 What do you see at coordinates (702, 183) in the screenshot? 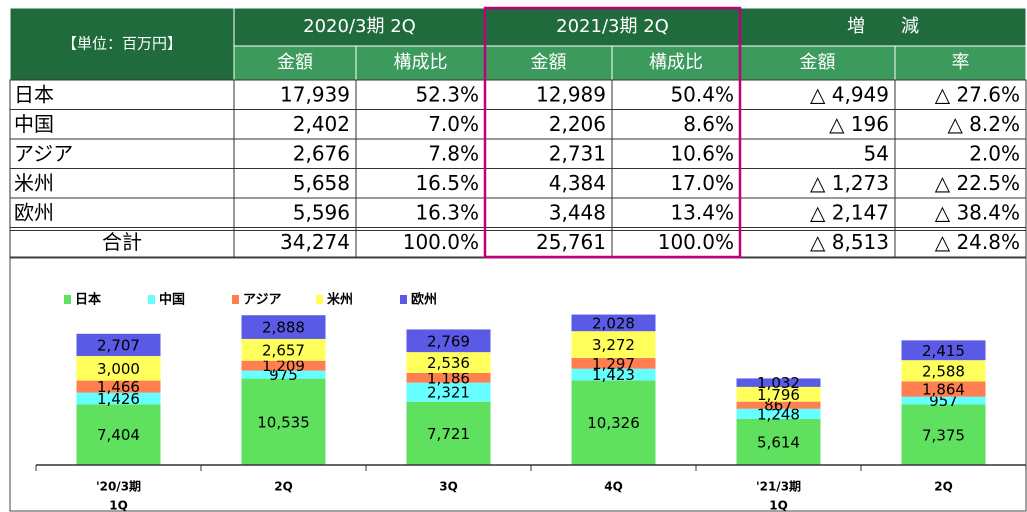
I see `cell-value: 17.0%` at bounding box center [702, 183].